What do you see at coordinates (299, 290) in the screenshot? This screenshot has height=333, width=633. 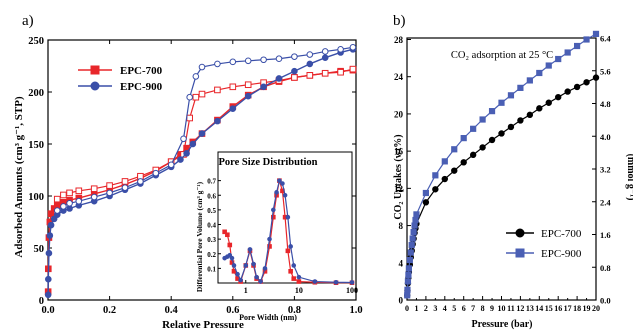 I see `inset-x-tick-label: 10` at bounding box center [299, 290].